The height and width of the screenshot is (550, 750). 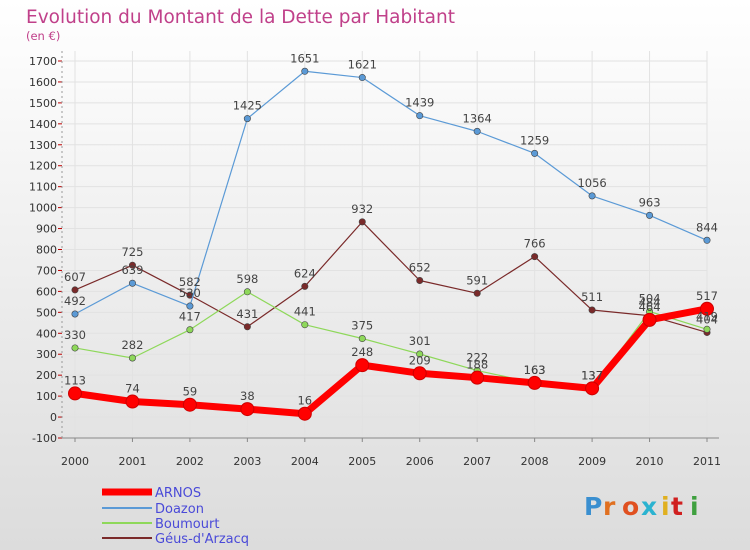 What do you see at coordinates (420, 461) in the screenshot?
I see `x-tick-label: 2006` at bounding box center [420, 461].